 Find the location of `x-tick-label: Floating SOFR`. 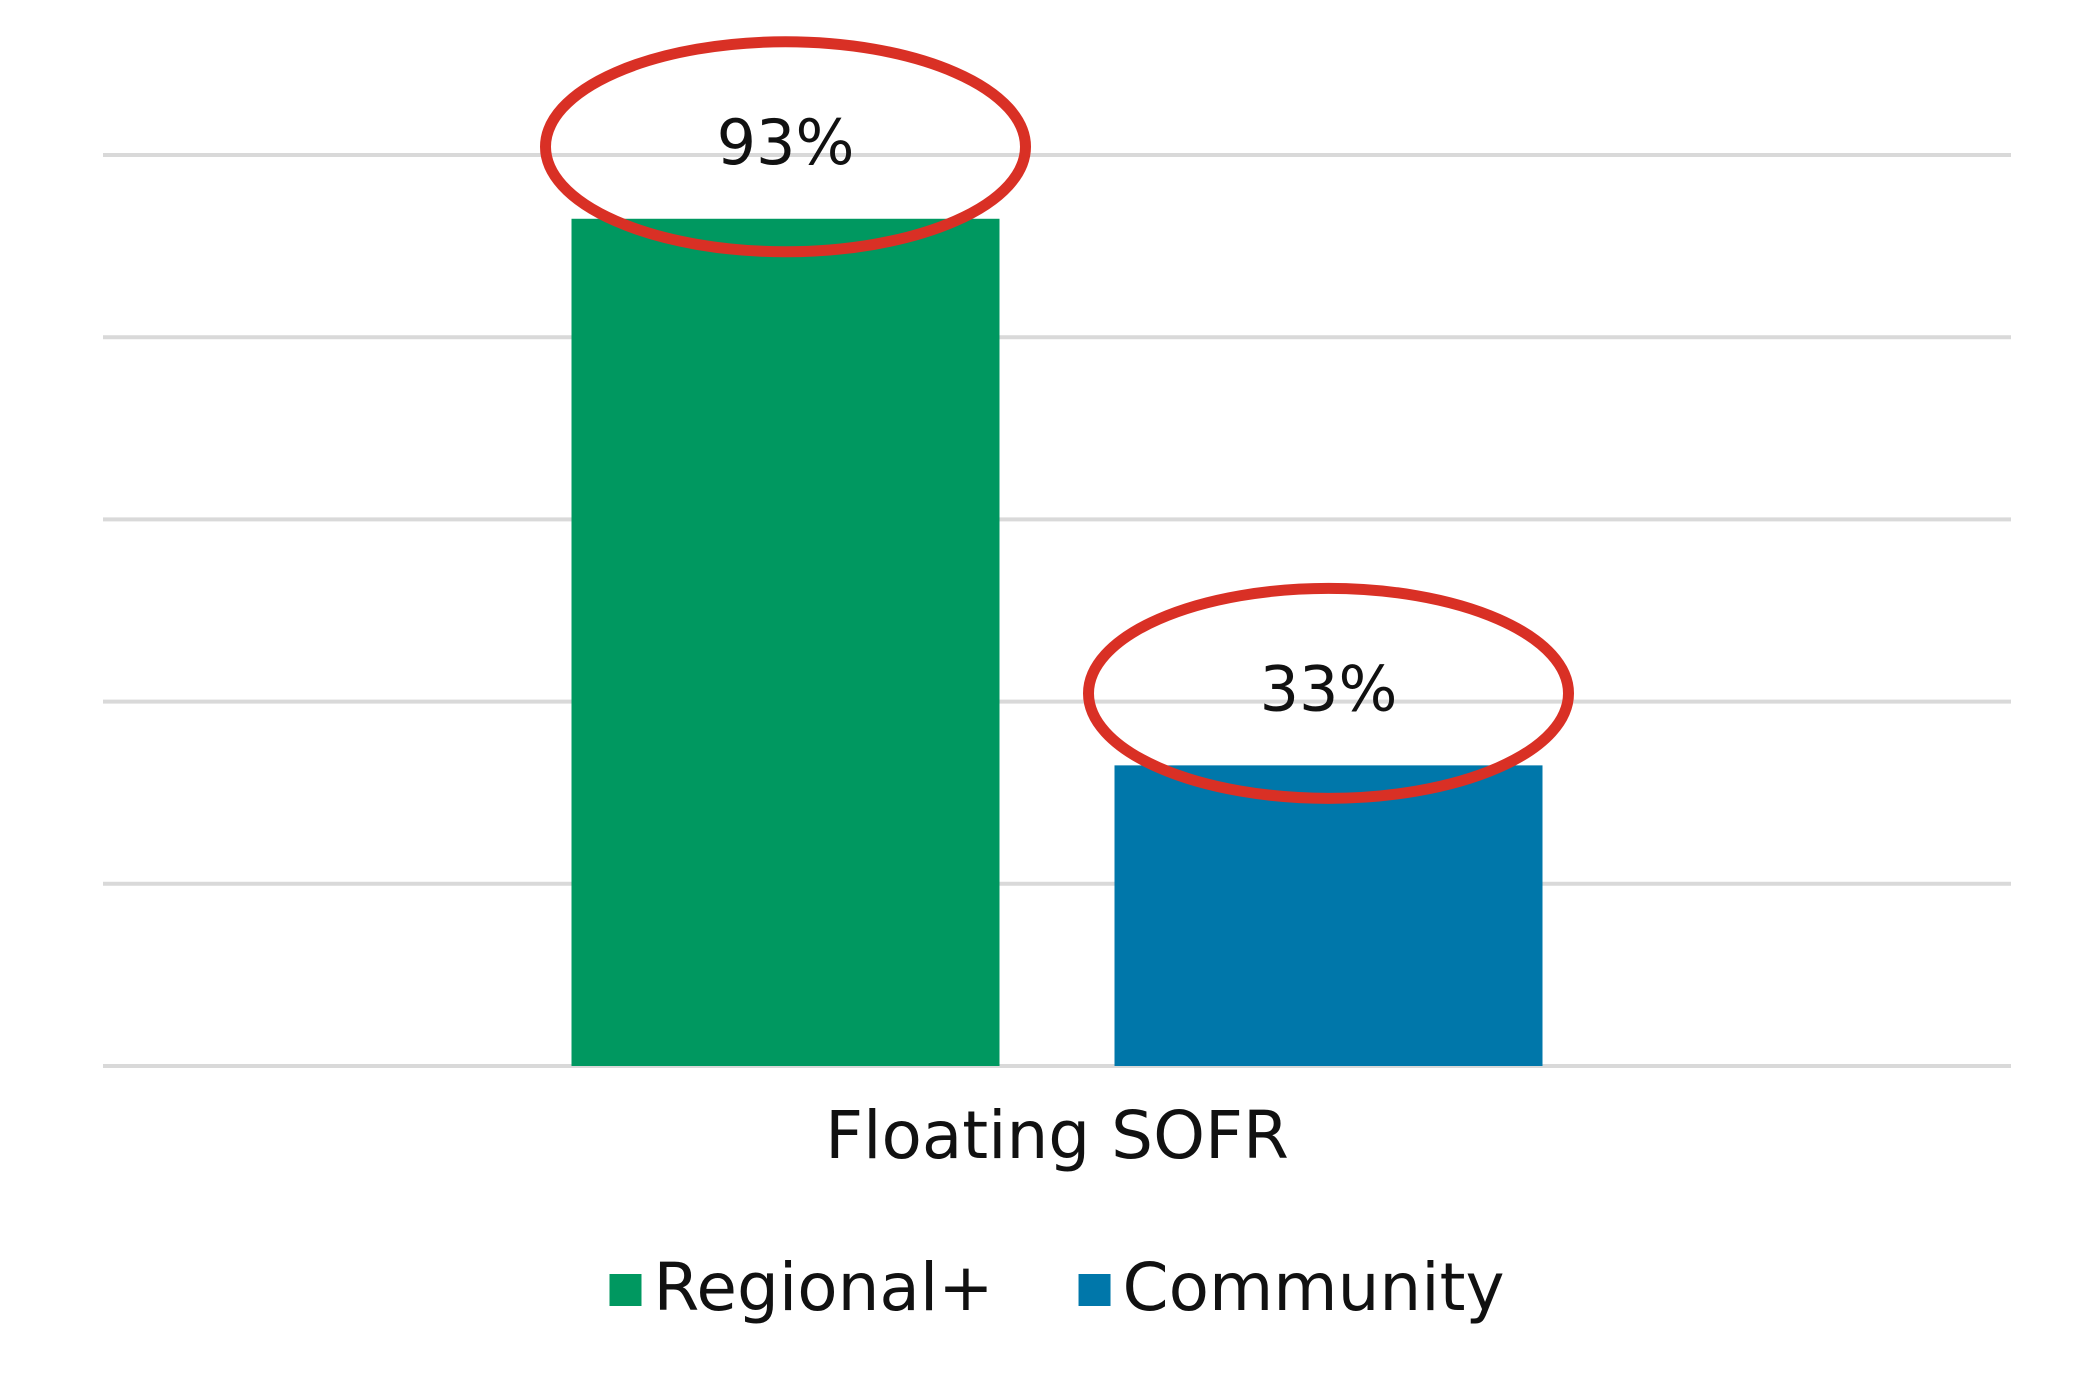

x-tick-label: Floating SOFR is located at coordinates (1057, 1135).